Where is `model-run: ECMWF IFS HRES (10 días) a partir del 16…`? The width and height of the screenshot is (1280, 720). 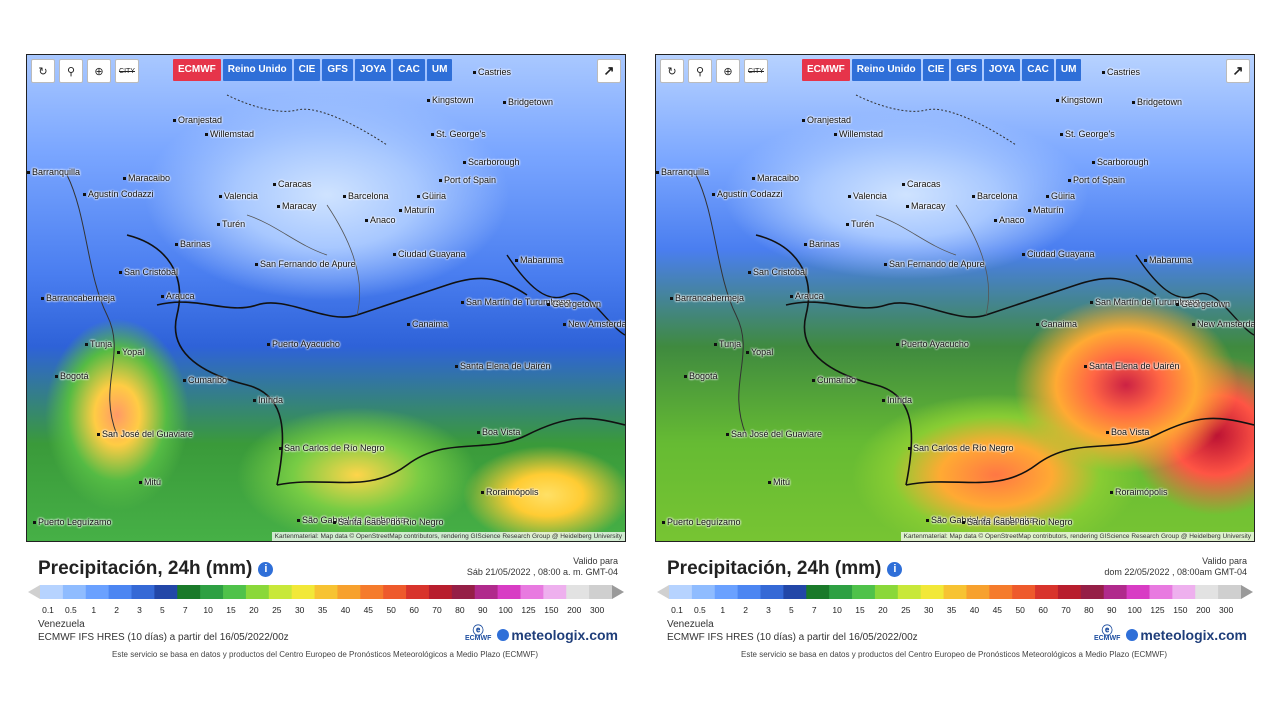 model-run: ECMWF IFS HRES (10 días) a partir del 16… is located at coordinates (163, 637).